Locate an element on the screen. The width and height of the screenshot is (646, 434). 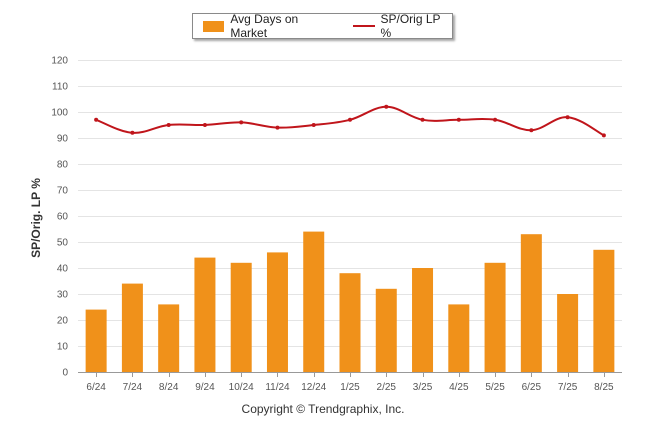
legend-line-swatch is located at coordinates (364, 26).